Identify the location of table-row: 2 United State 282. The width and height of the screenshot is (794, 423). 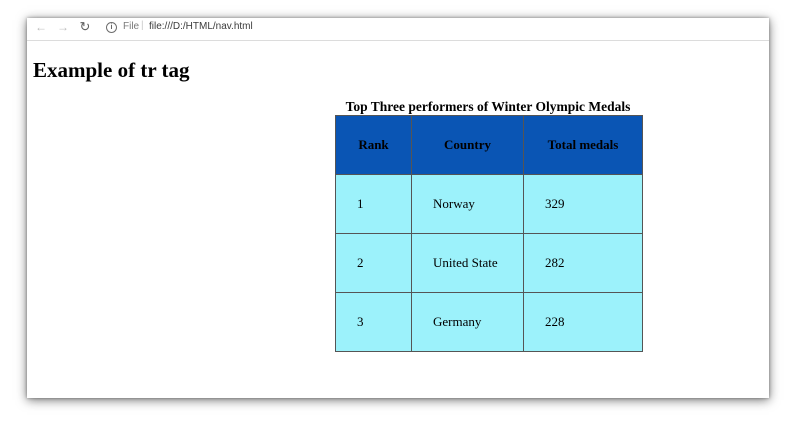
(489, 263).